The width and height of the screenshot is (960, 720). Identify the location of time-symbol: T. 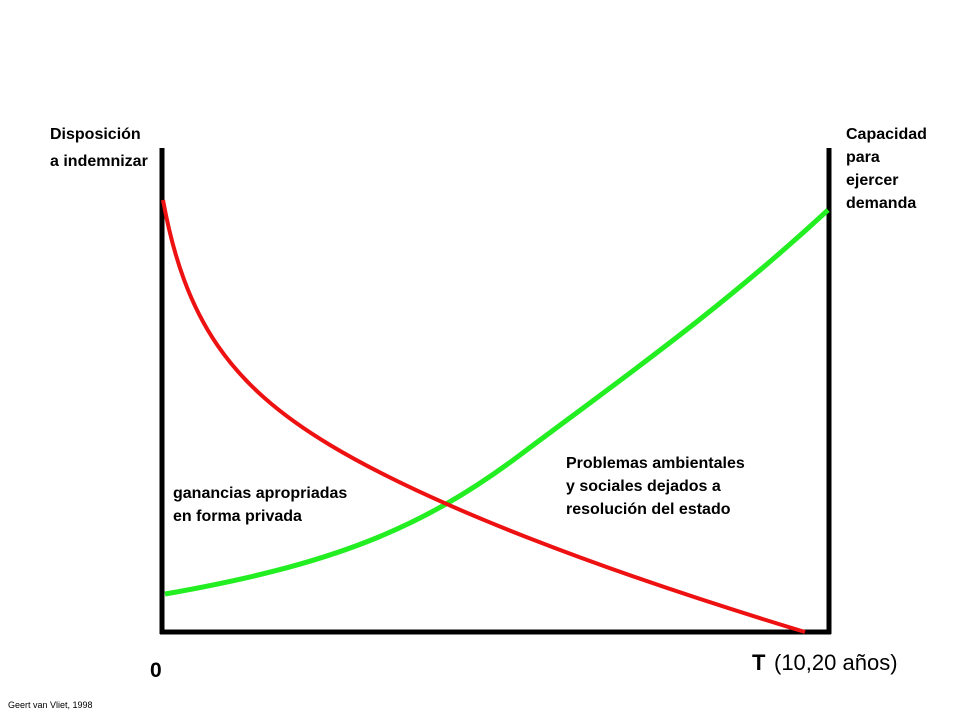
(759, 662).